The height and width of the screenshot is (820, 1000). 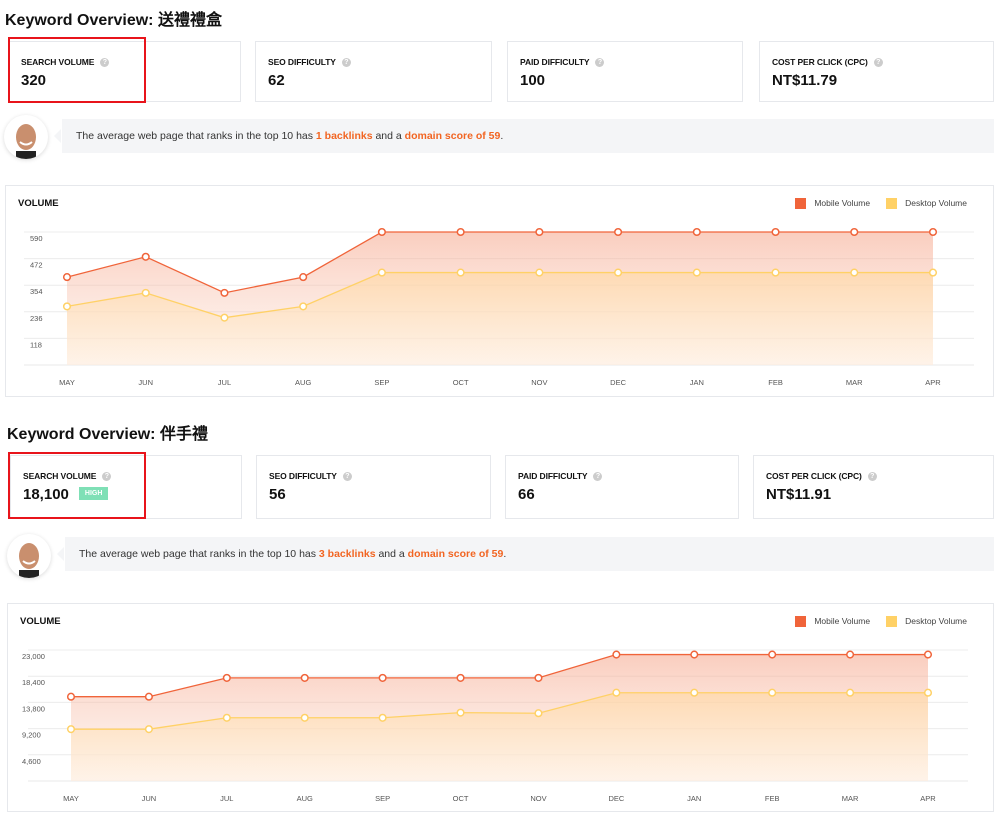 What do you see at coordinates (36, 291) in the screenshot?
I see `y-tick-label: 354` at bounding box center [36, 291].